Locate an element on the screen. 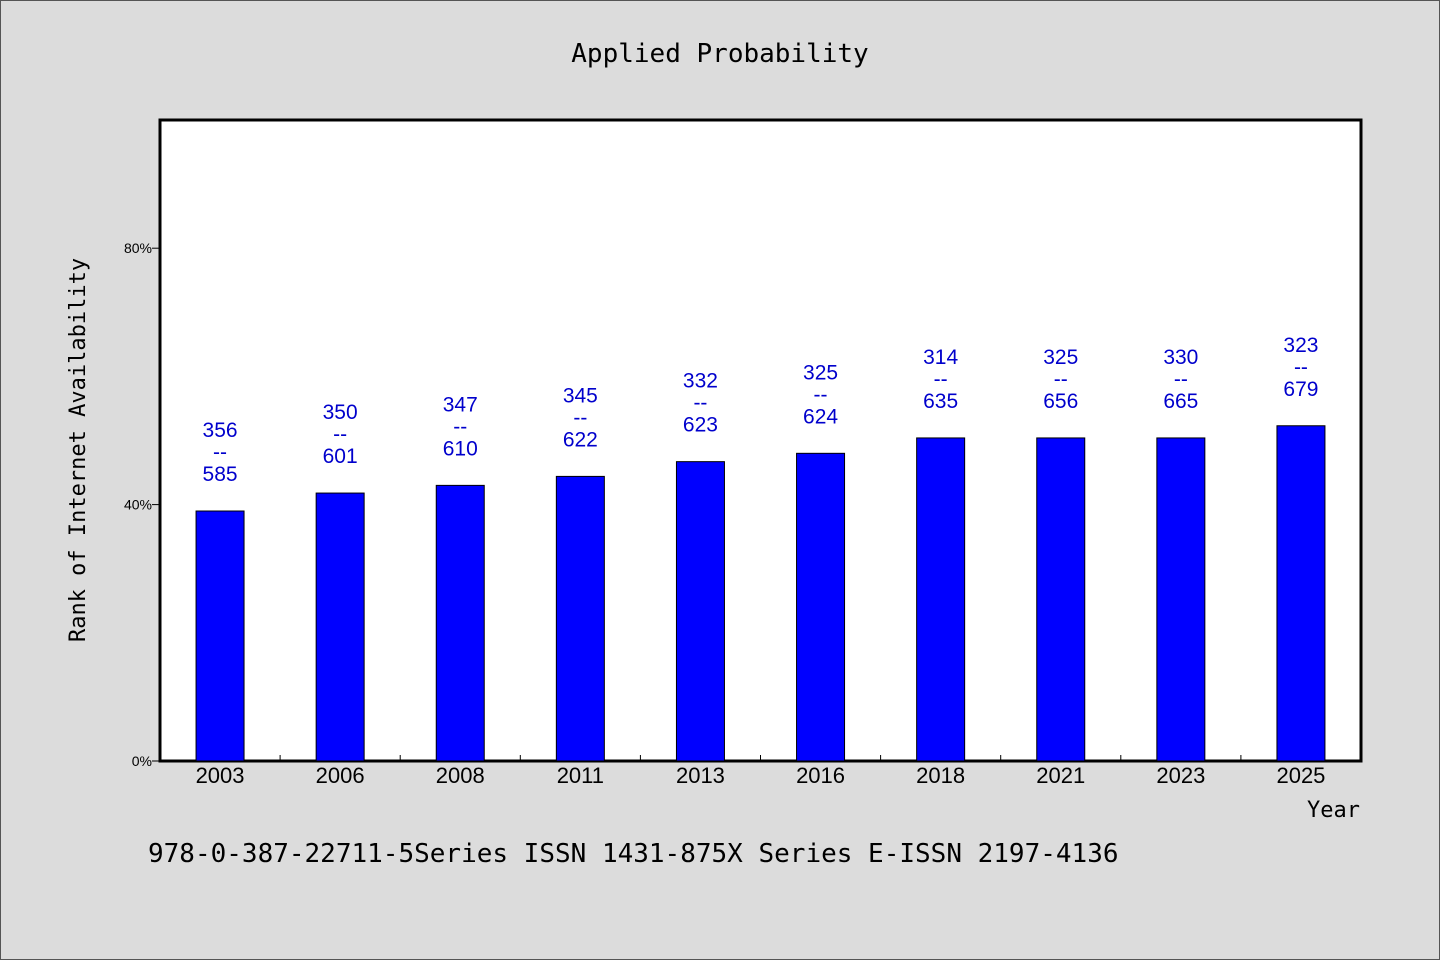 The width and height of the screenshot is (1440, 960). data-label-2023-line-1: 330 is located at coordinates (1180, 357).